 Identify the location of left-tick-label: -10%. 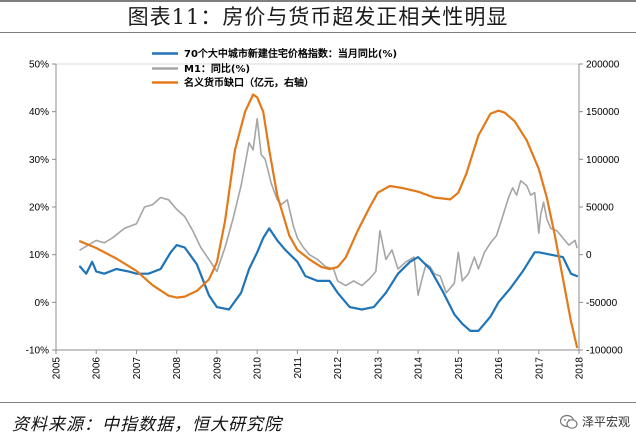
(37, 351).